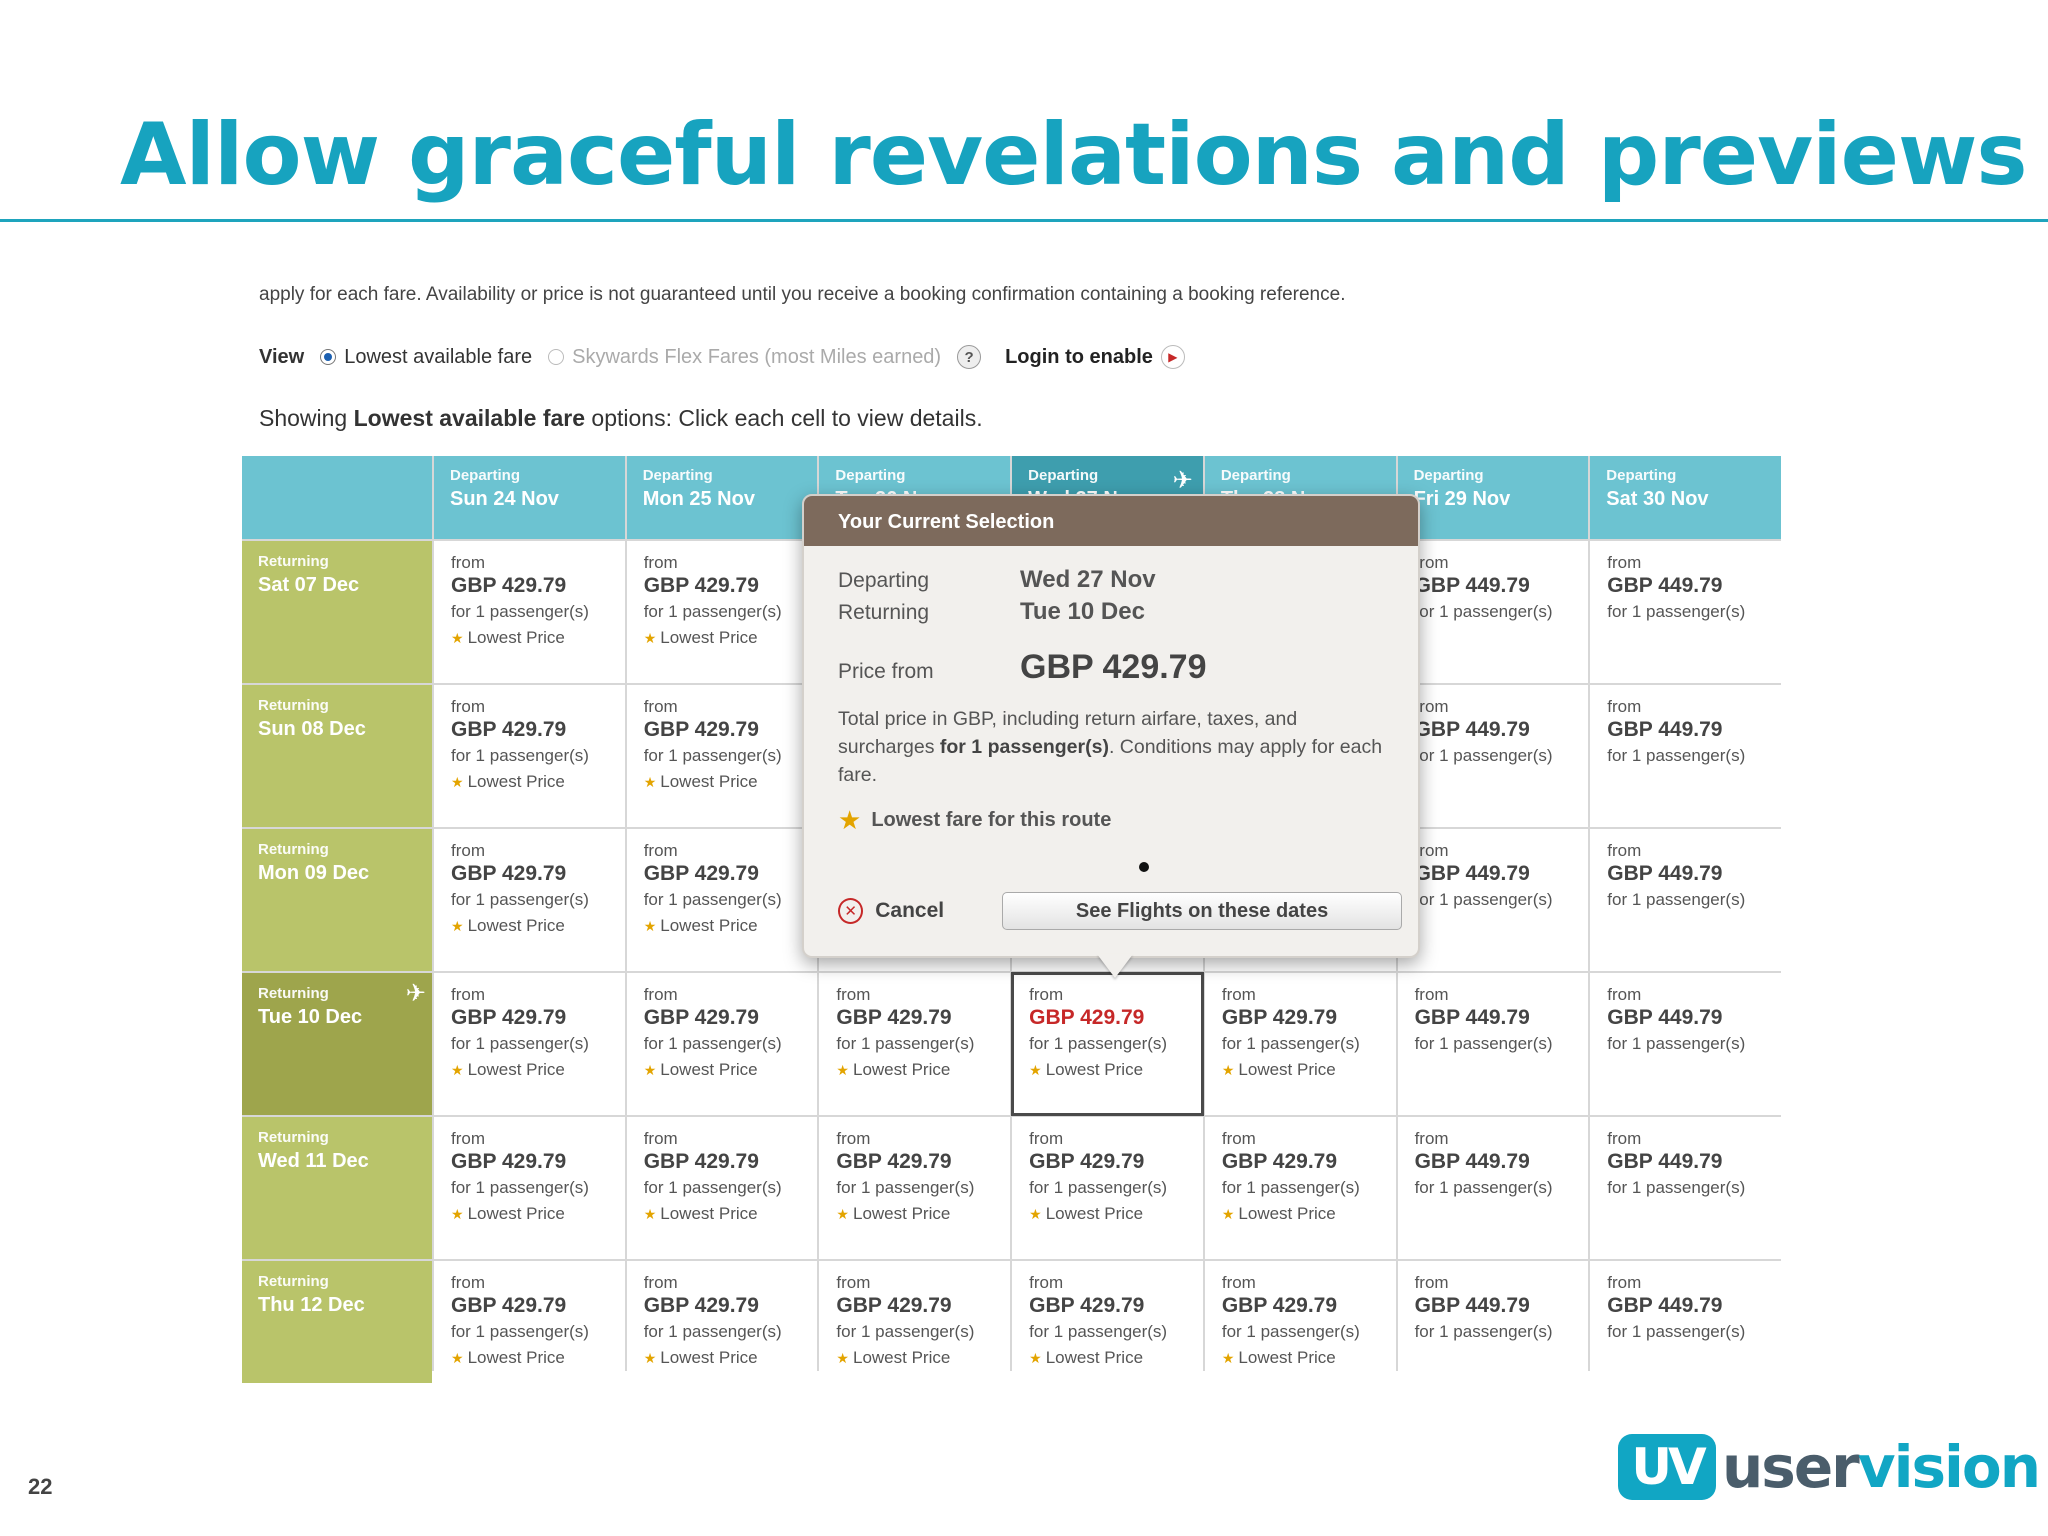 This screenshot has width=2048, height=1536. I want to click on lowest-fare-radio, so click(328, 357).